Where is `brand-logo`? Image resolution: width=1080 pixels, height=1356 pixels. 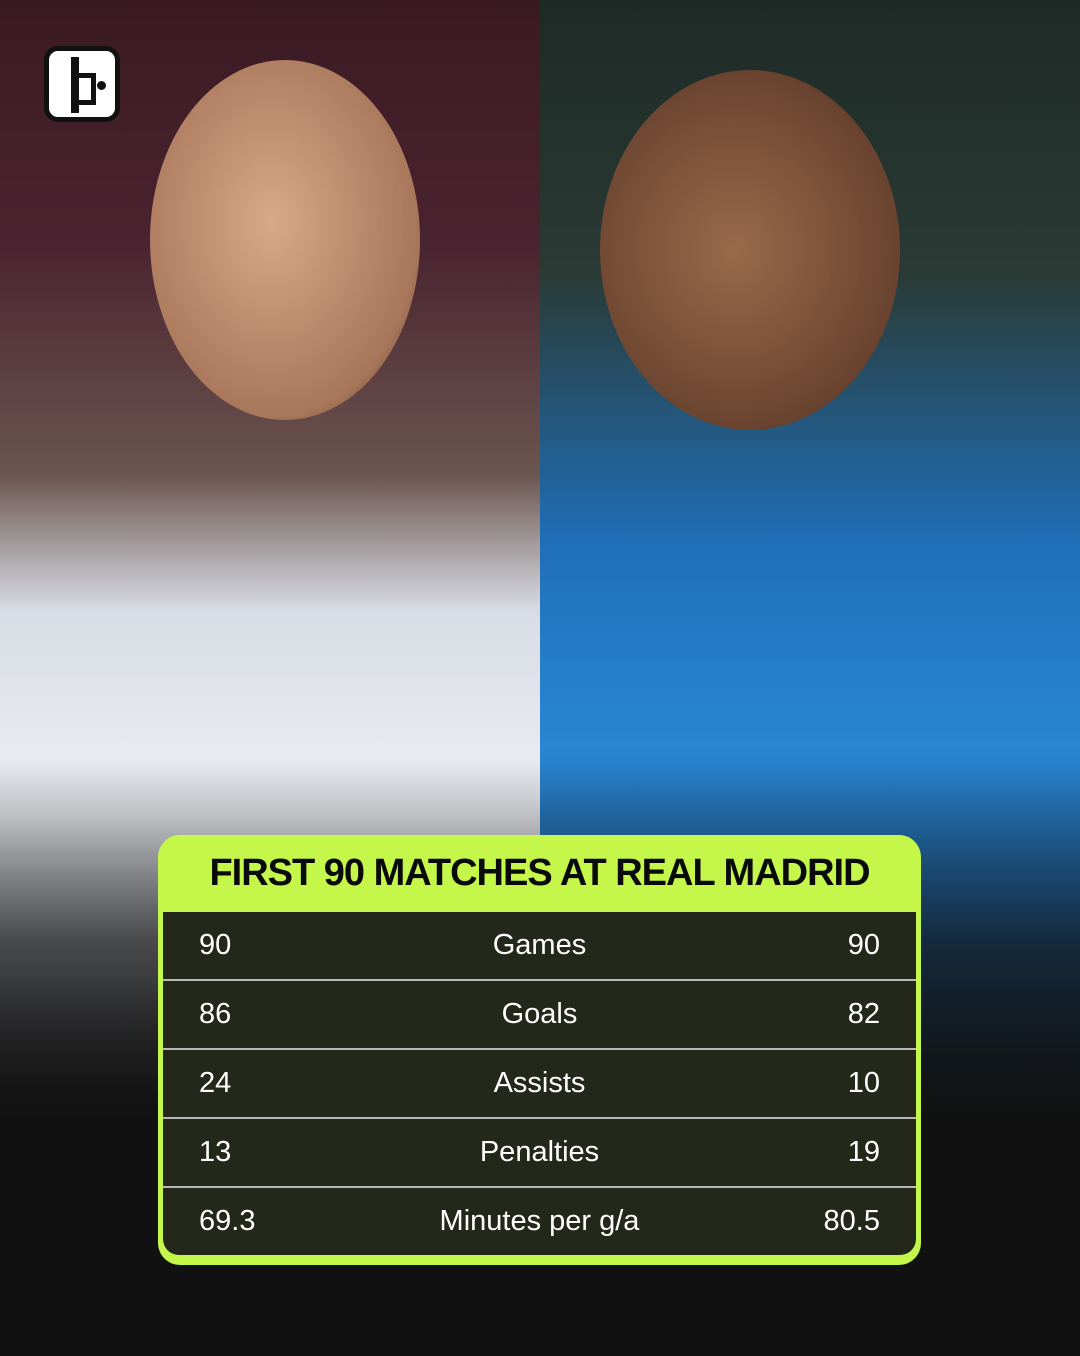
brand-logo is located at coordinates (82, 84).